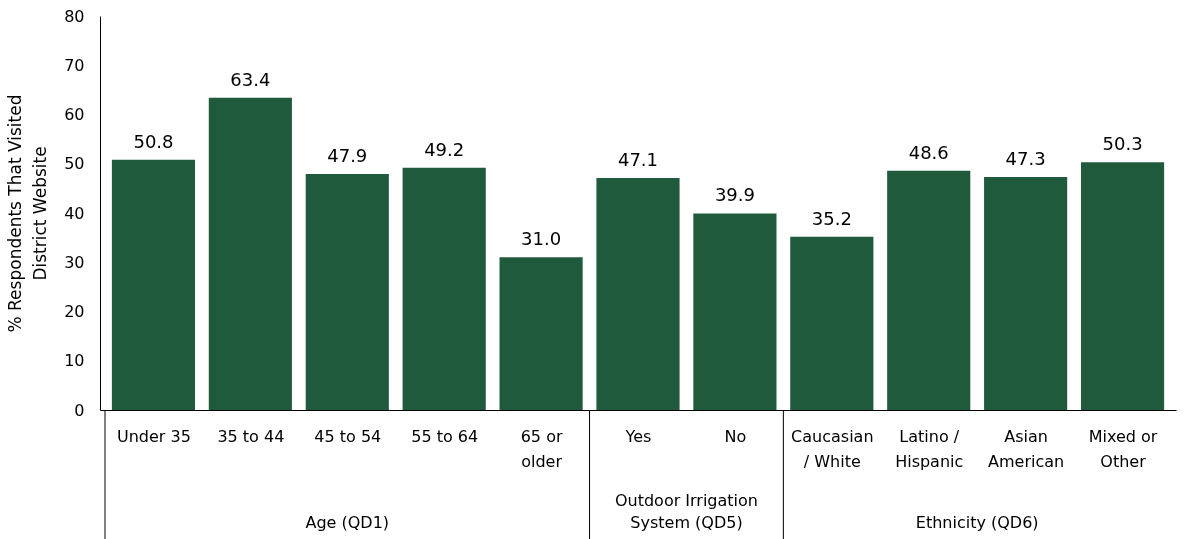  What do you see at coordinates (79, 410) in the screenshot?
I see `y-tick-label: 0` at bounding box center [79, 410].